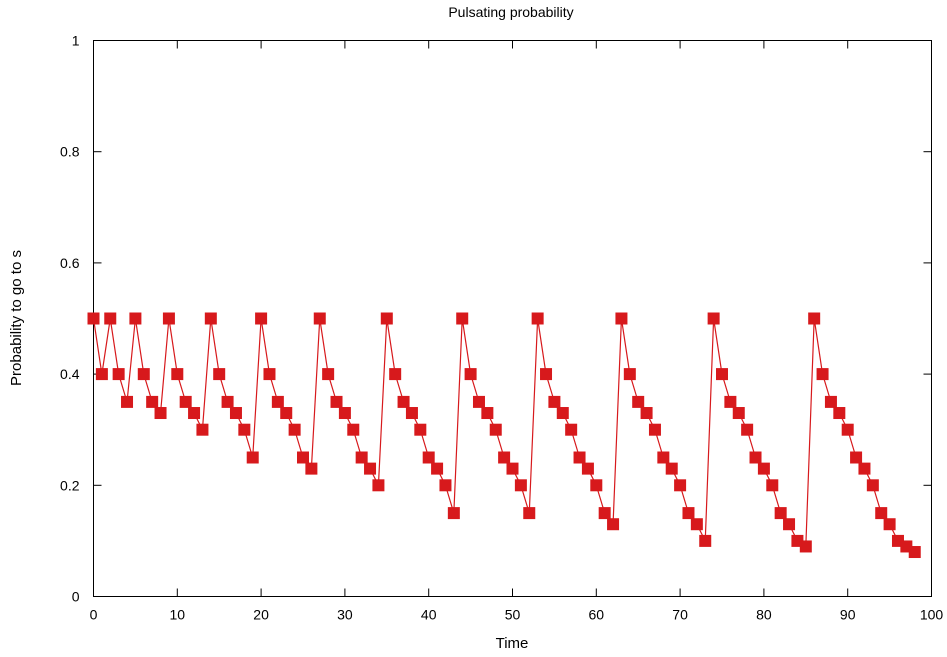 Image resolution: width=947 pixels, height=657 pixels. I want to click on x-tick-label: 90, so click(848, 615).